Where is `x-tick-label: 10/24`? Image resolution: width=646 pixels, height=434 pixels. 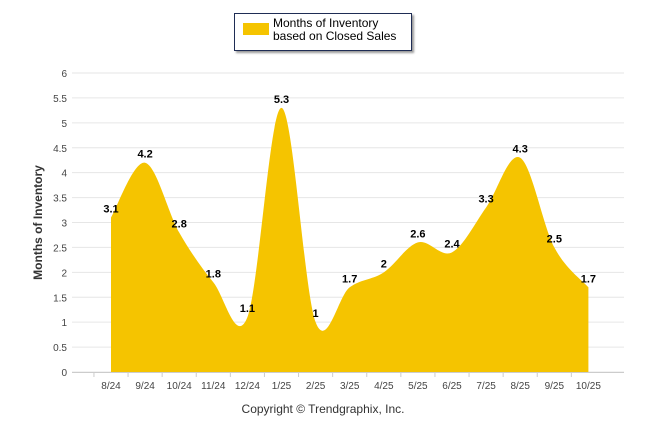
x-tick-label: 10/24 is located at coordinates (179, 386).